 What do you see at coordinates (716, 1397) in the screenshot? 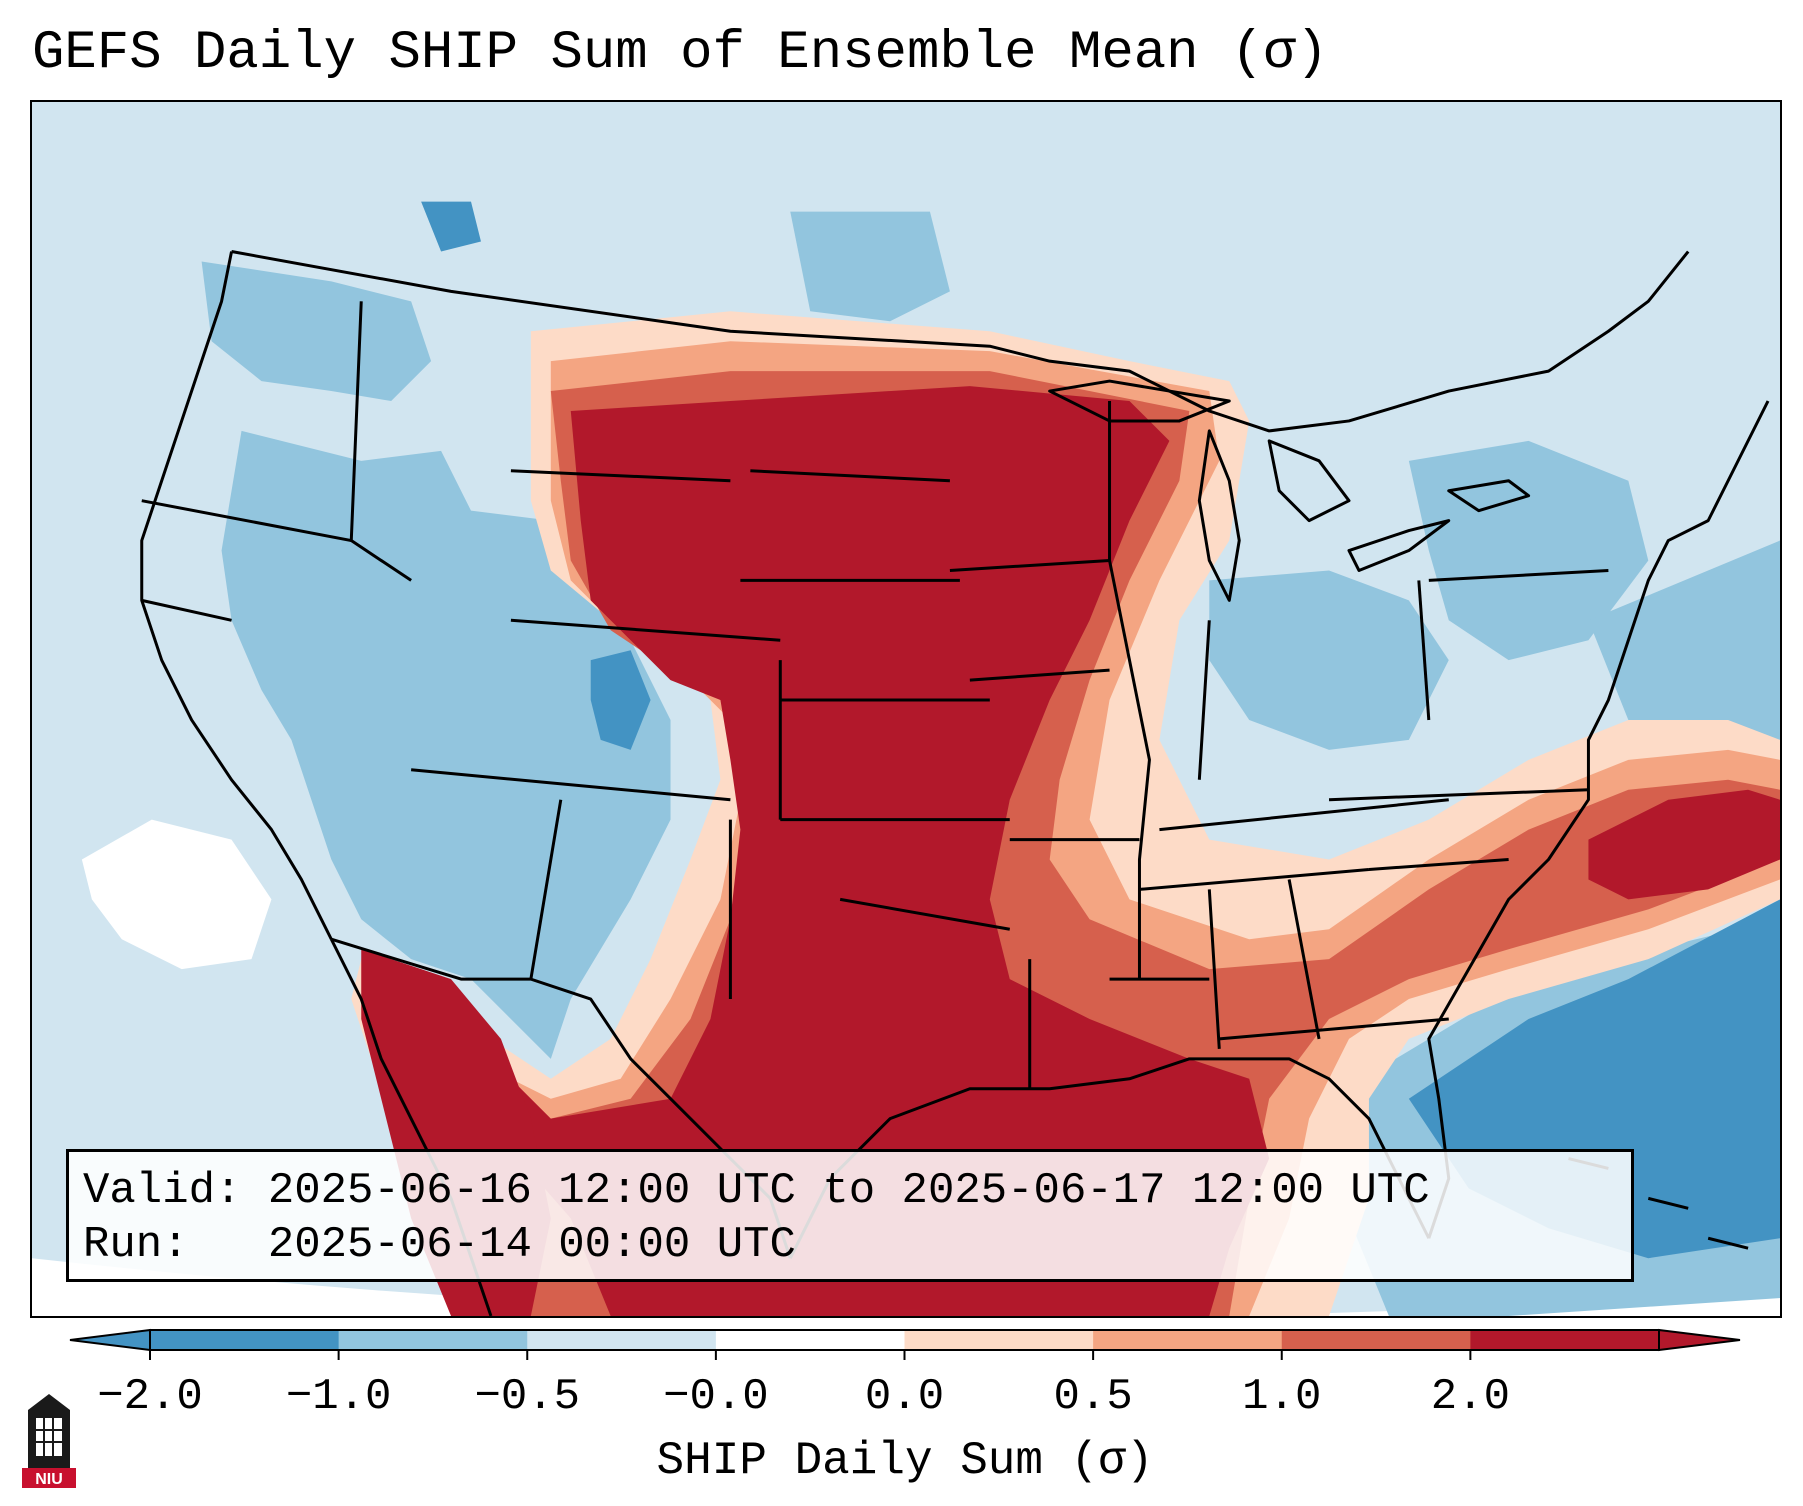
I see `colorbar-tick-label: −0.0` at bounding box center [716, 1397].